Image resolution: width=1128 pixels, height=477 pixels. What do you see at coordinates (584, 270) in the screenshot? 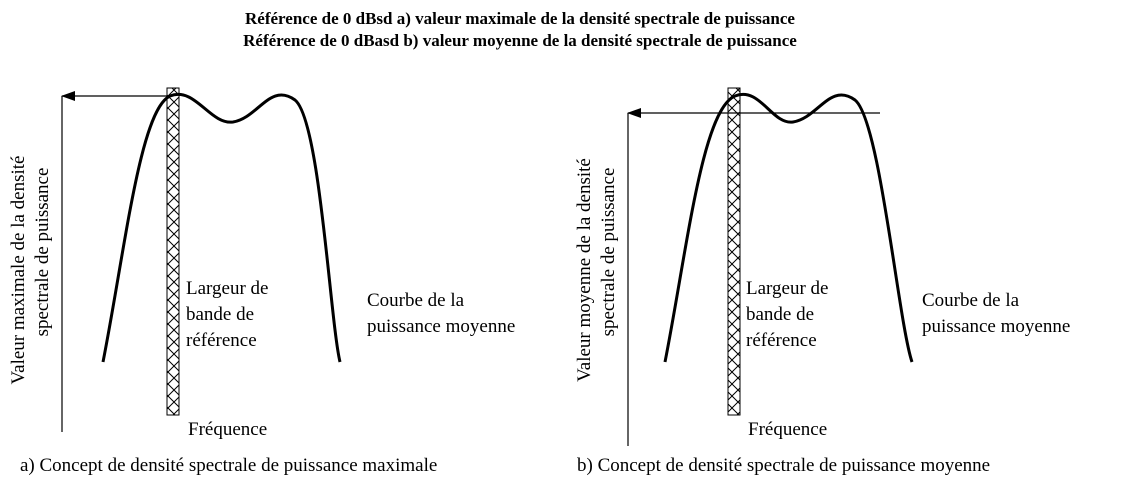
I see `y-label: Valeur moyenne de la densité` at bounding box center [584, 270].